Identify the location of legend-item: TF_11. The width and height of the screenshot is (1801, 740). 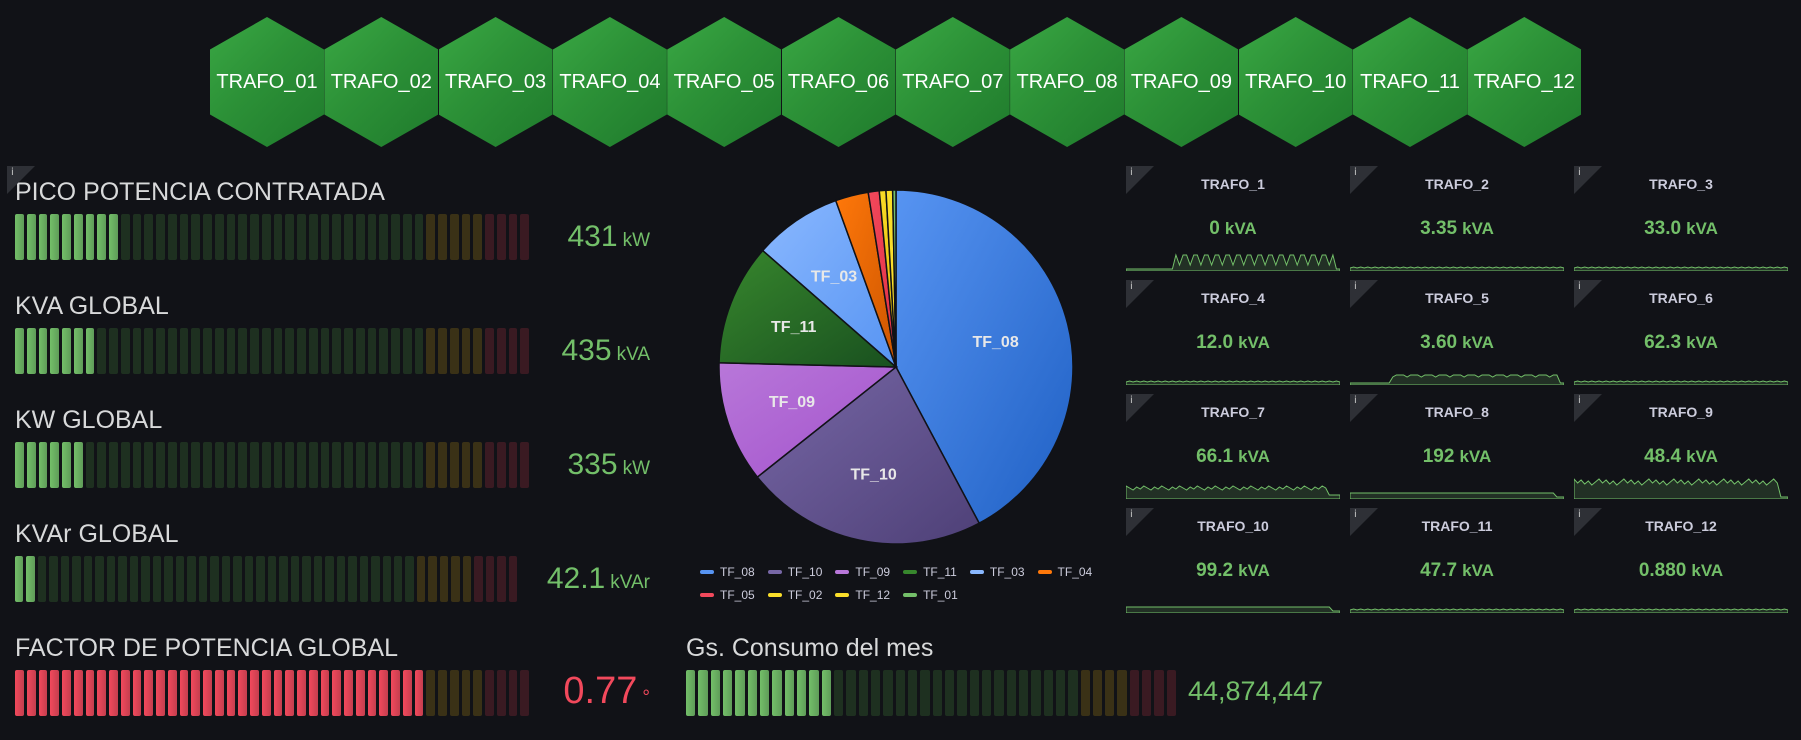
(930, 572).